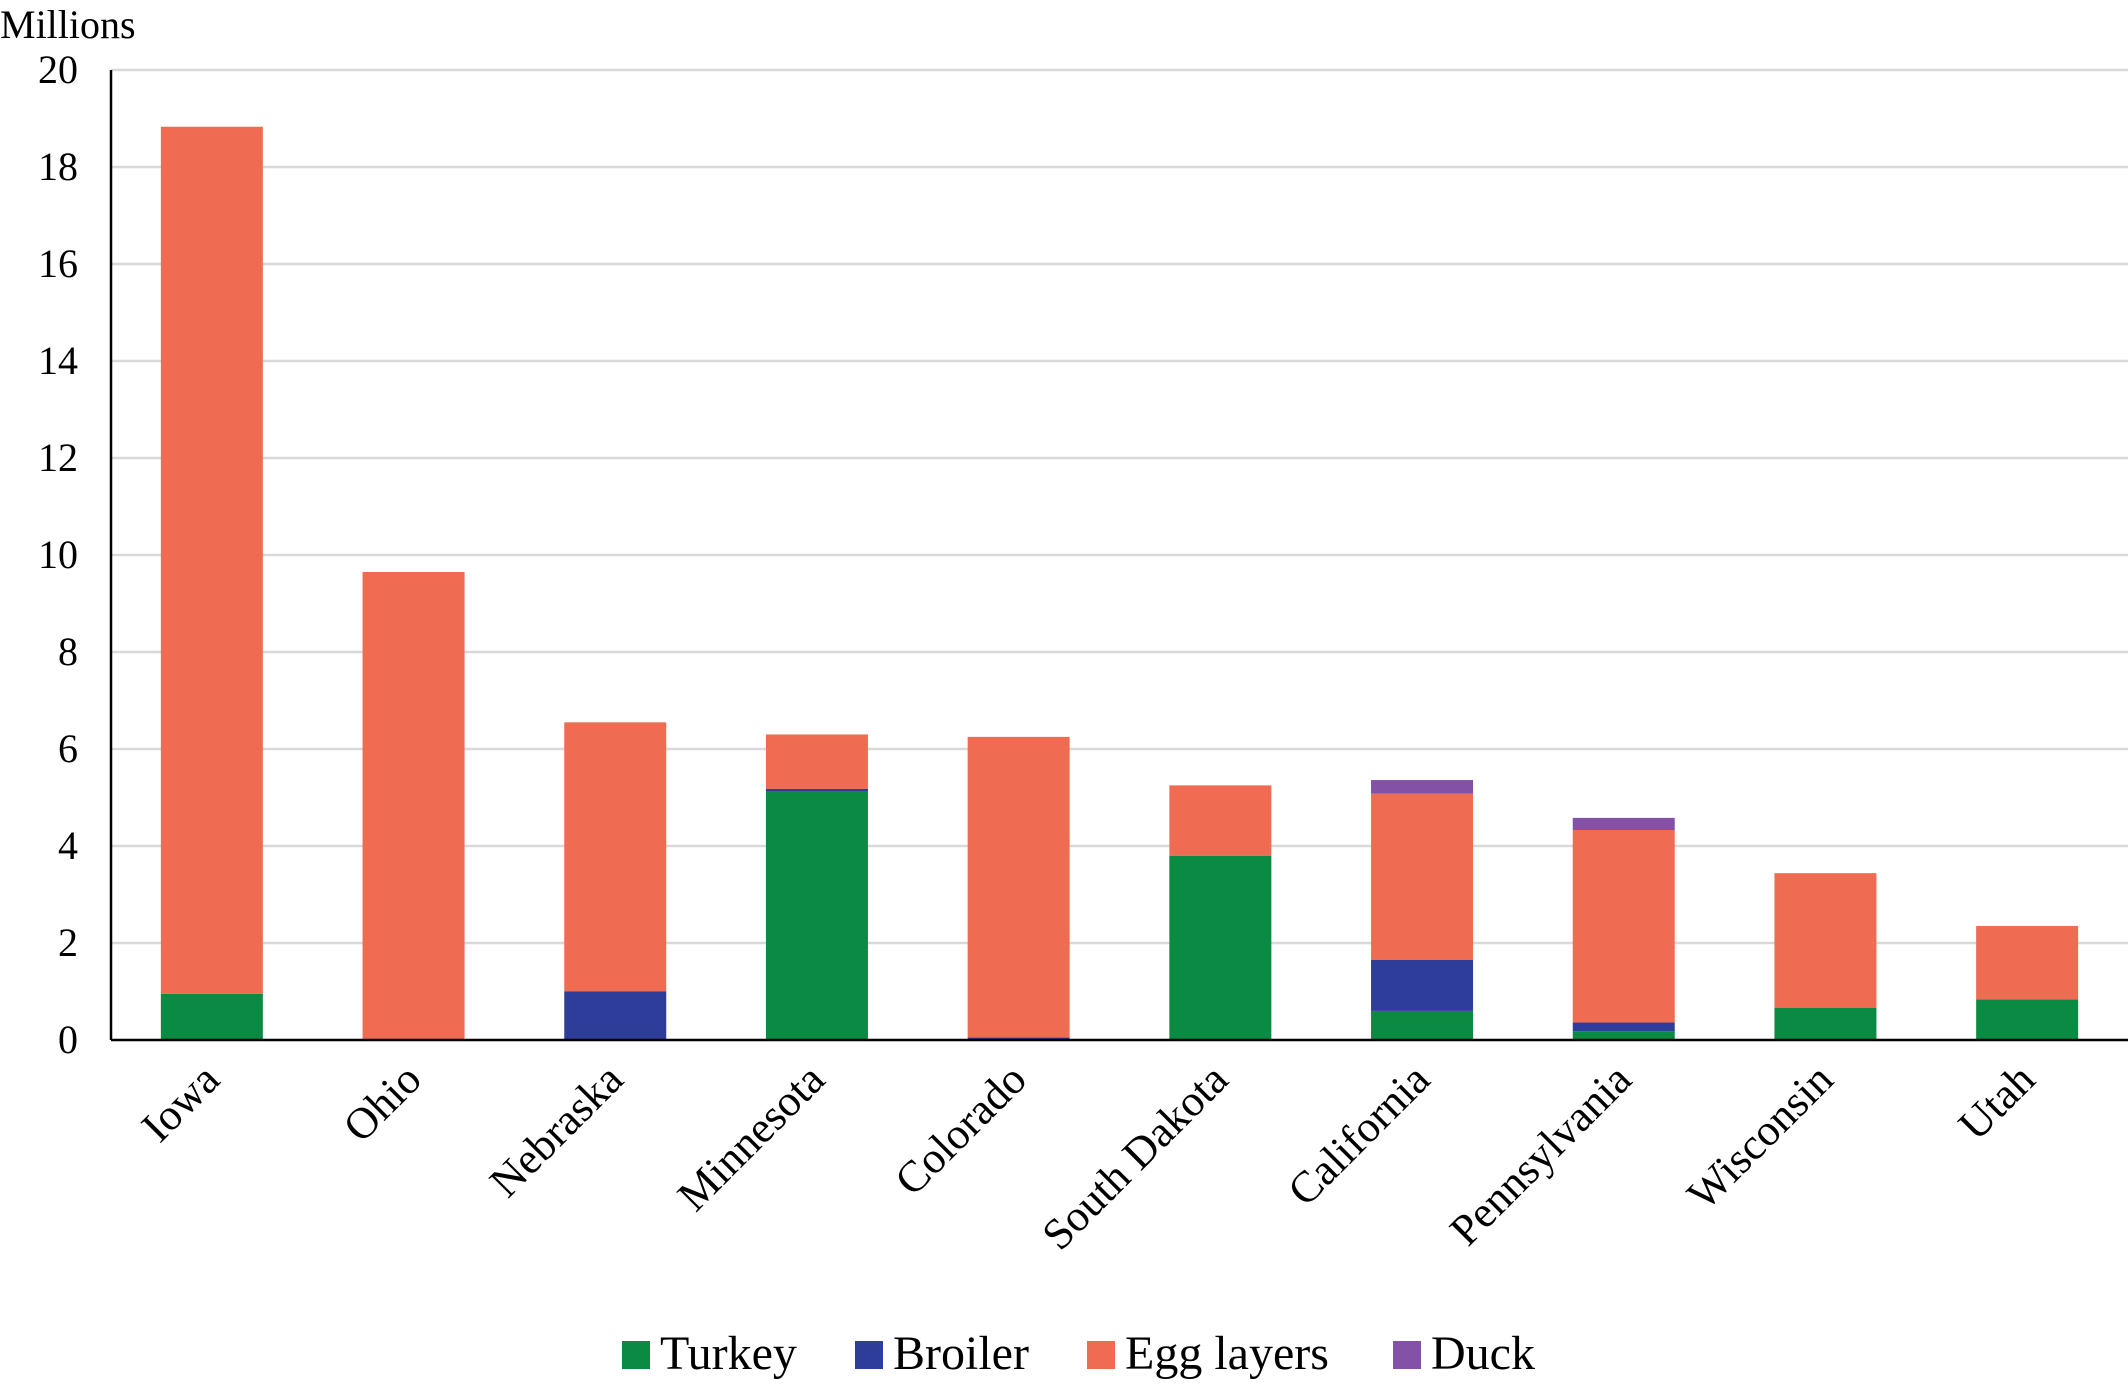 The height and width of the screenshot is (1400, 2128). Describe the element at coordinates (728, 1353) in the screenshot. I see `legend-label: Turkey` at that location.